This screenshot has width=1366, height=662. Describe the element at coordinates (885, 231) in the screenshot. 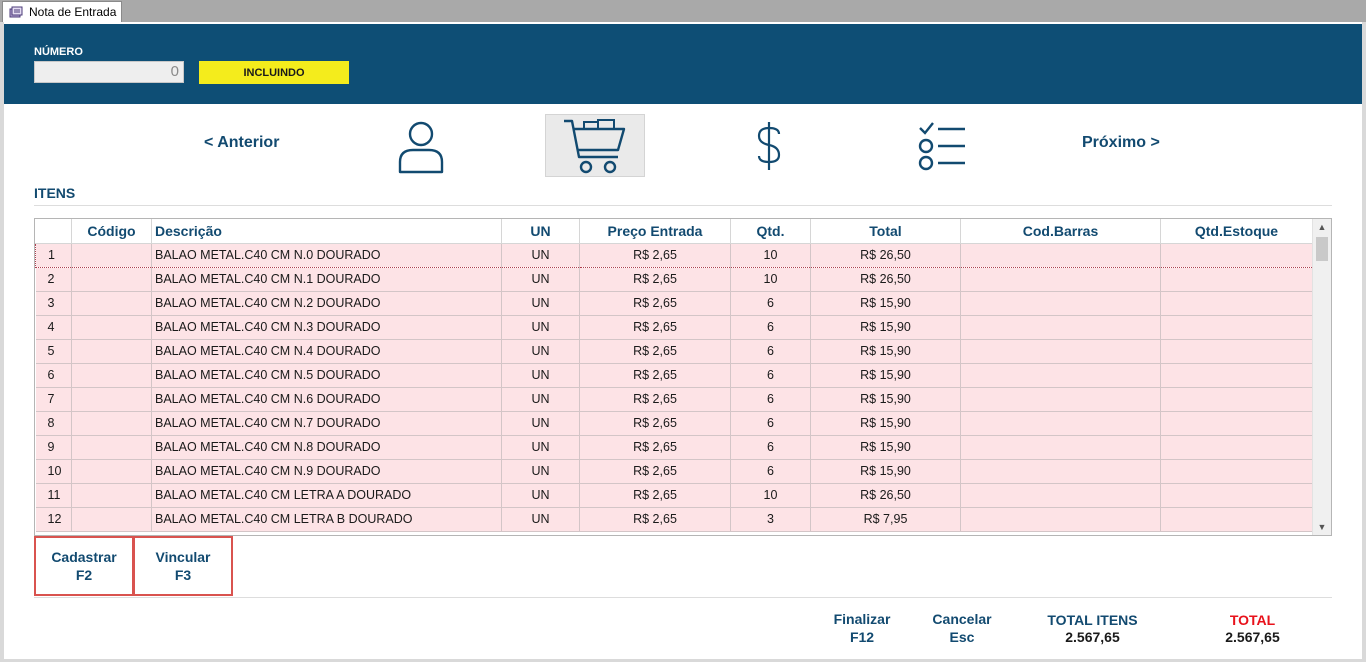

I see `column-header-total: Total` at that location.